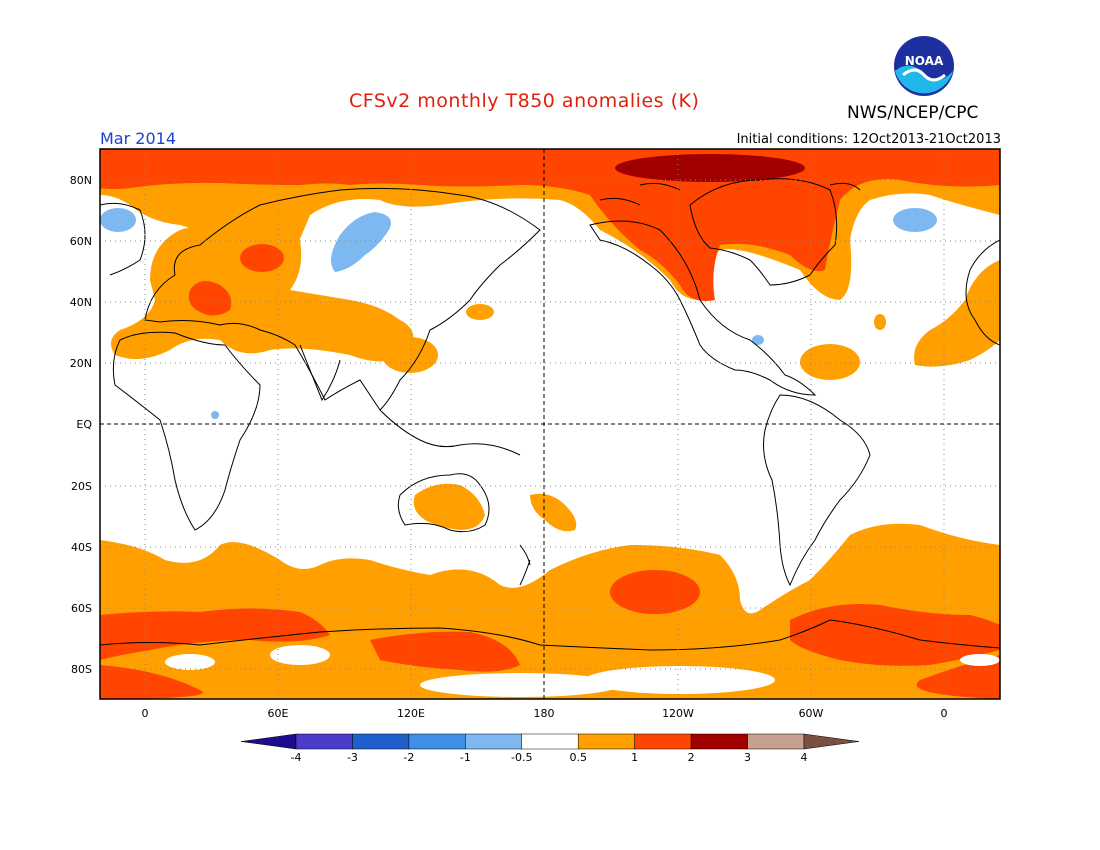 This screenshot has width=1100, height=850. I want to click on coastline-south-america, so click(817, 490).